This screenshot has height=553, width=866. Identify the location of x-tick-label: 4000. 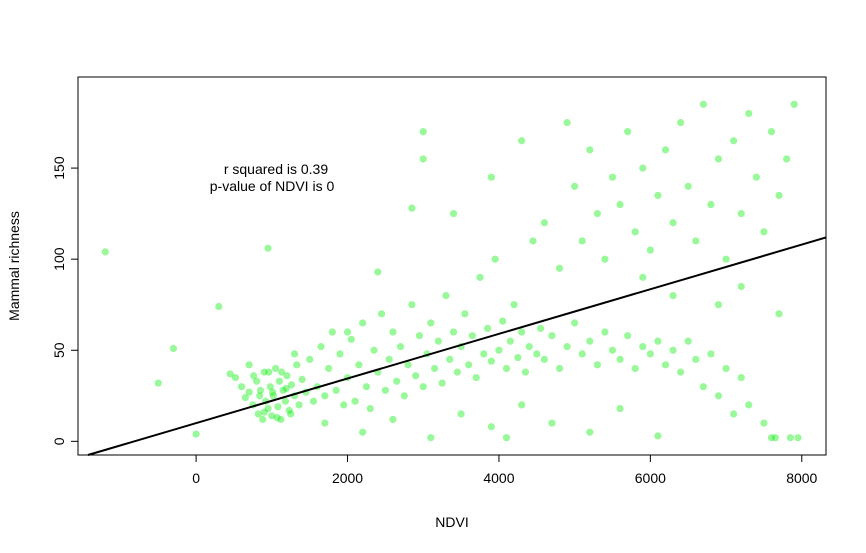
(498, 478).